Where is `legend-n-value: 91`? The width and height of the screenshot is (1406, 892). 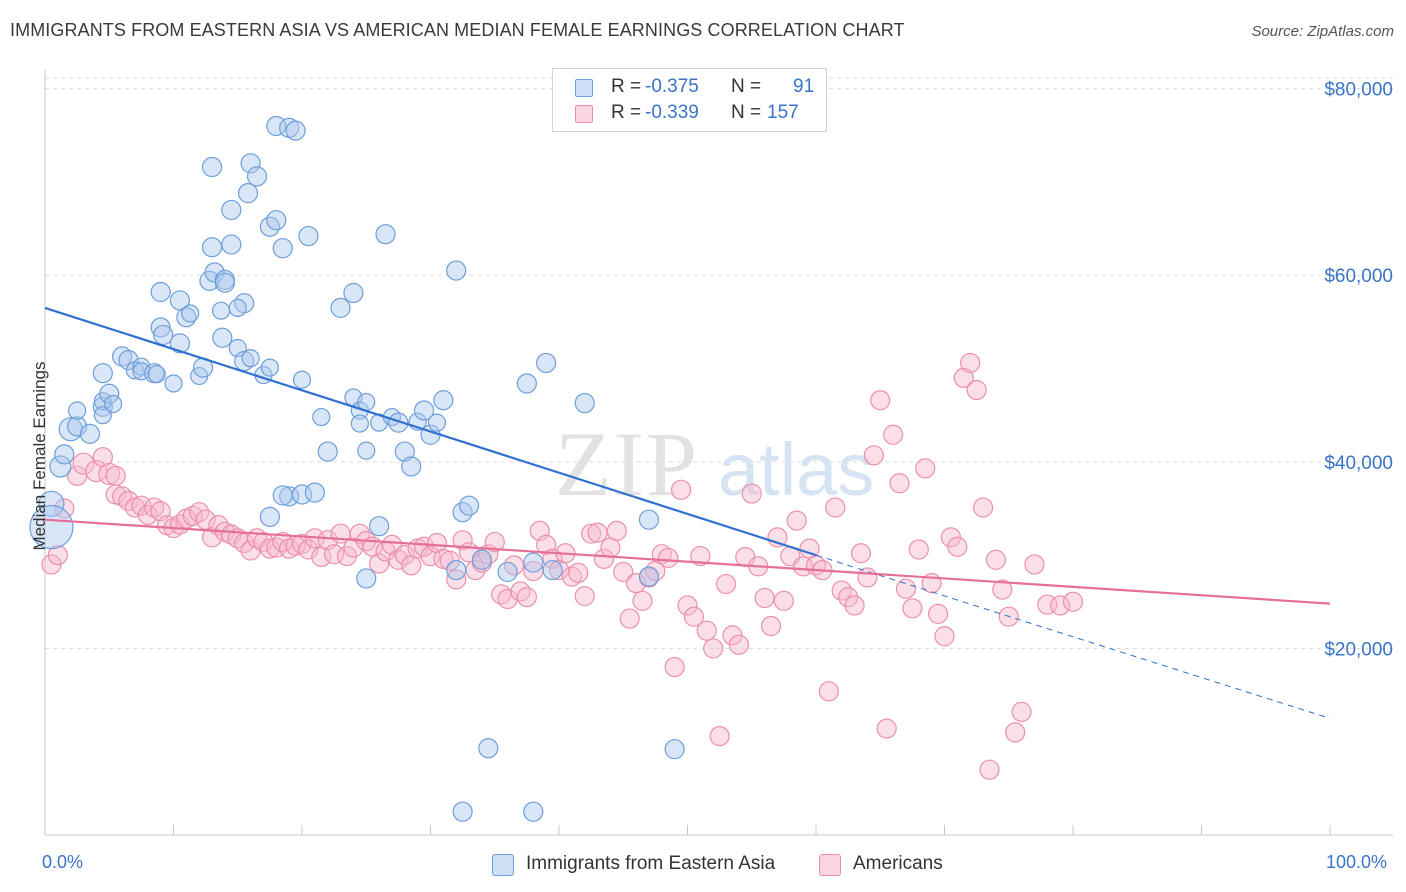
legend-n-value: 91 is located at coordinates (804, 86).